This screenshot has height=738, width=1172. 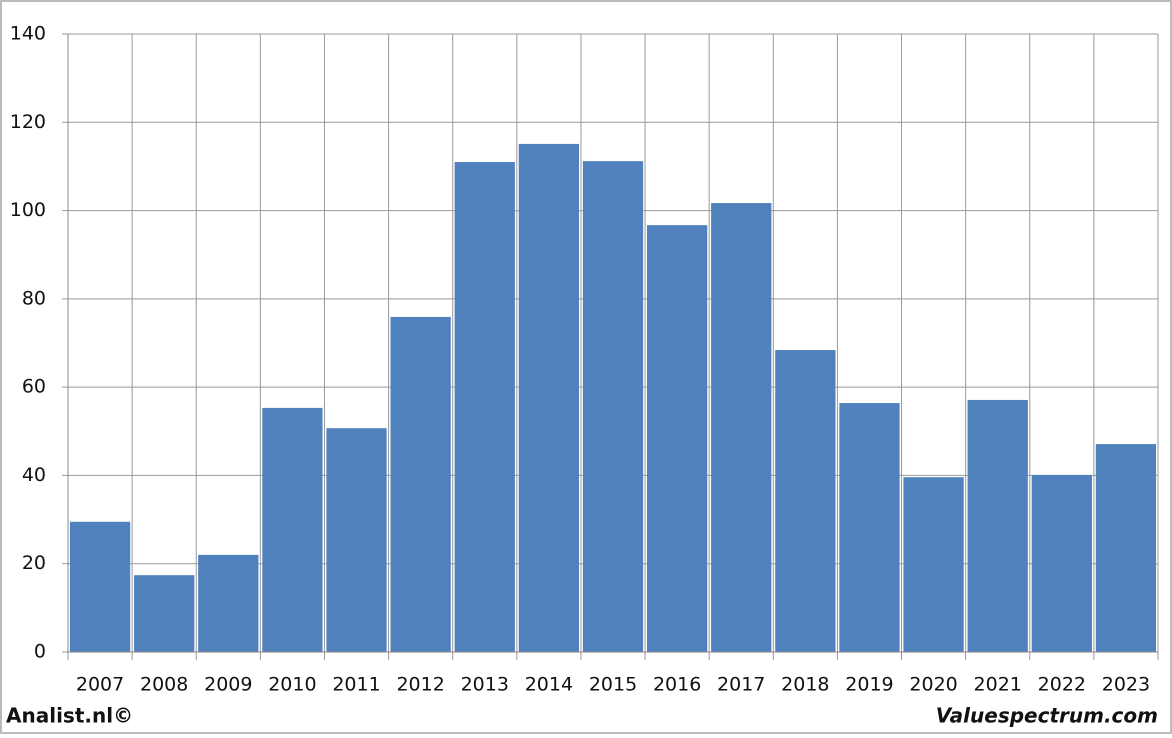 I want to click on y-tick-label: 140, so click(x=28, y=34).